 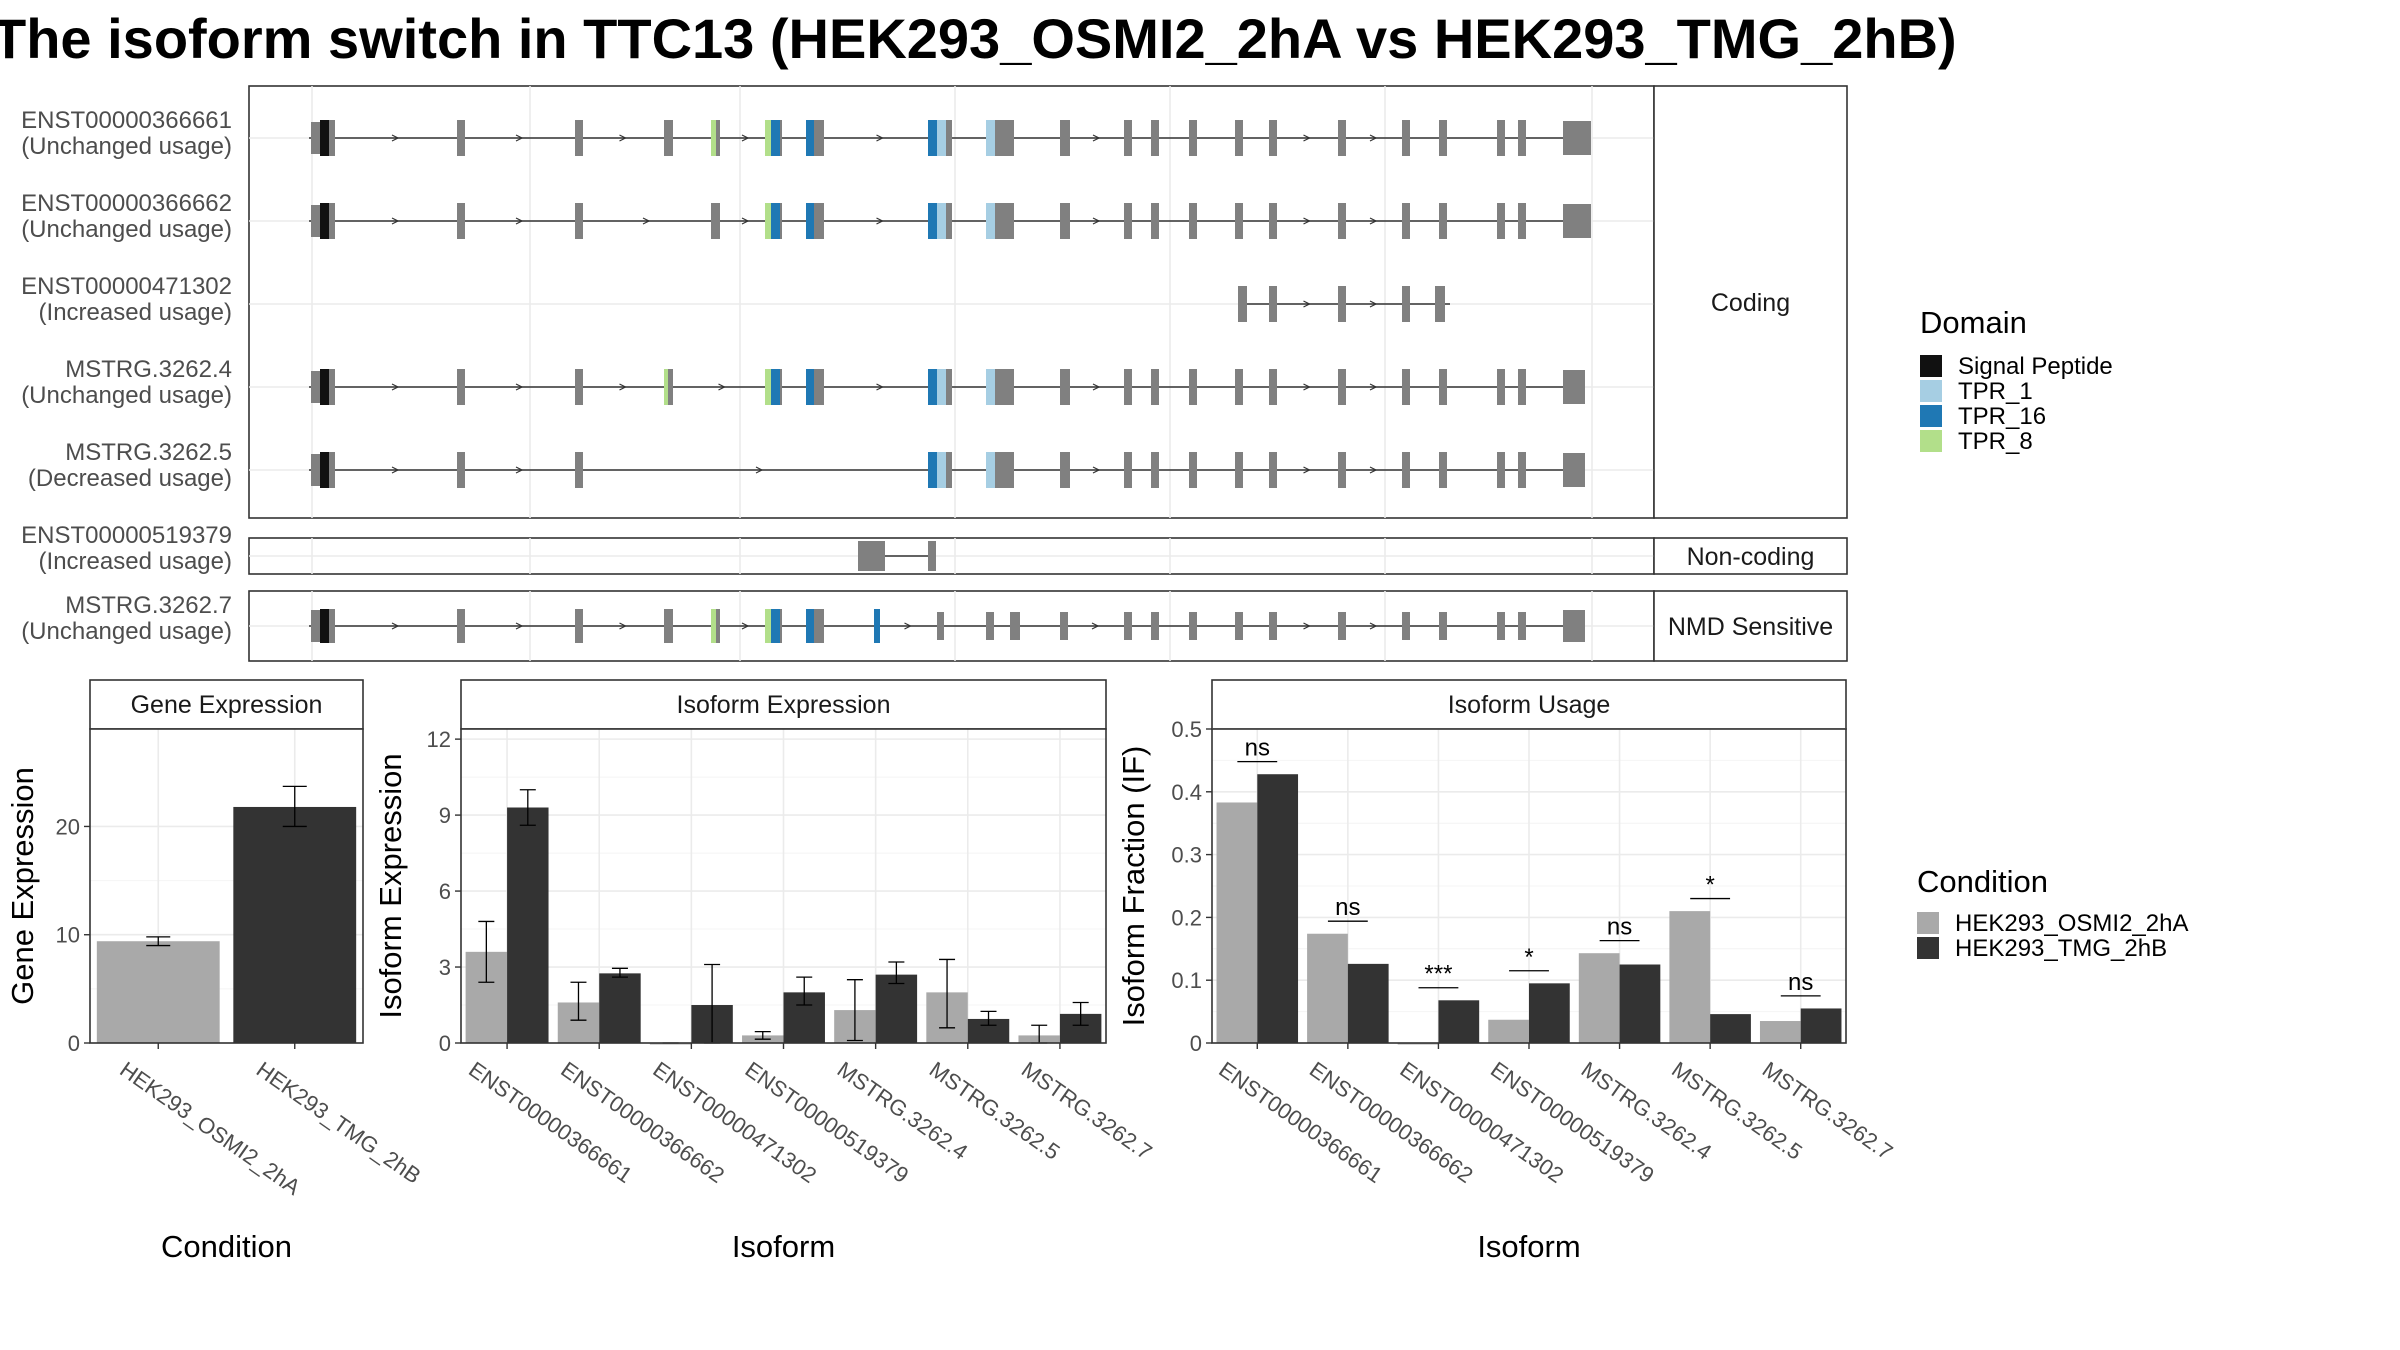 I want to click on isoform-usage: (Decreased usage), so click(x=130, y=478).